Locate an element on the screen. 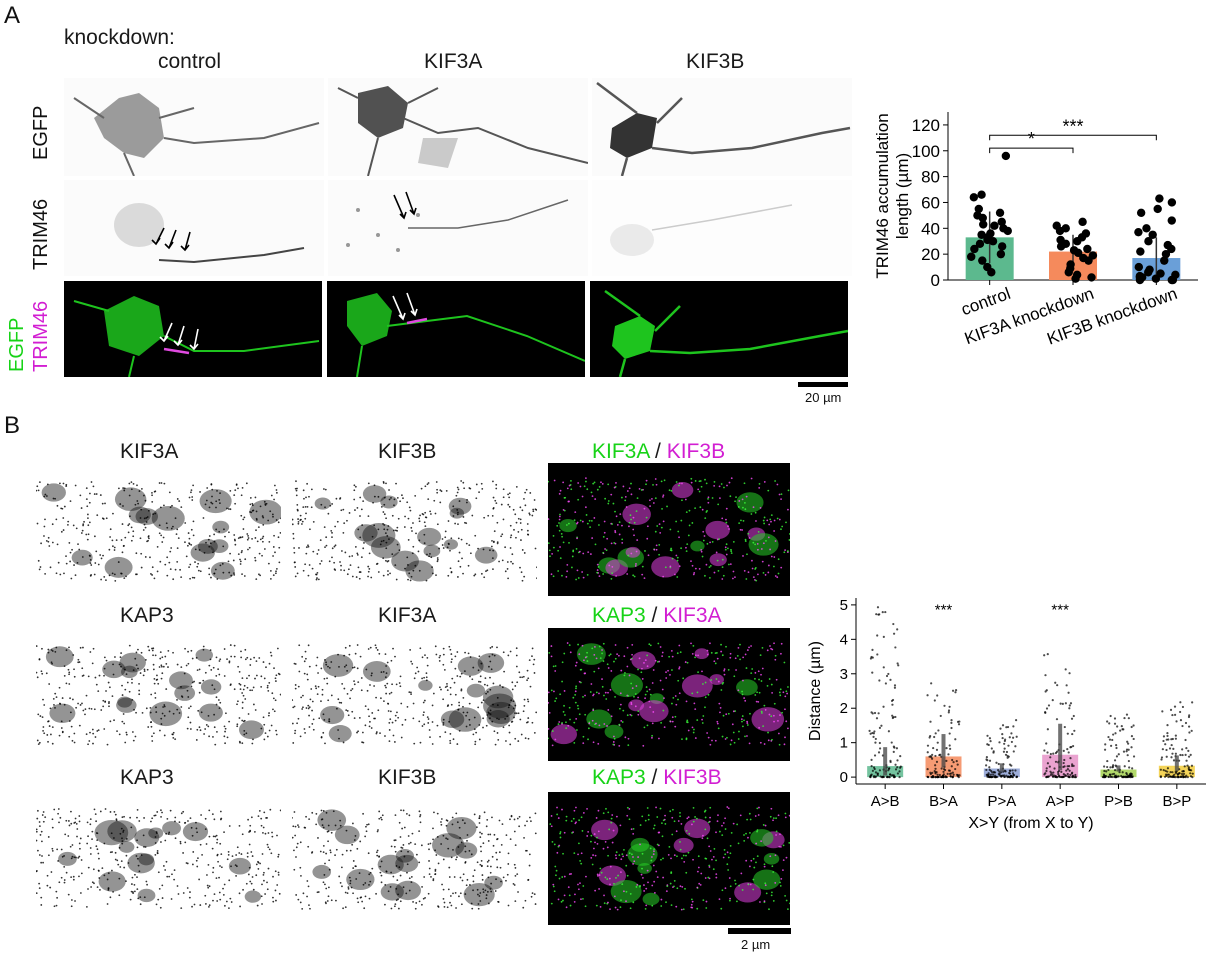 This screenshot has width=1219, height=955. b-row1-kif3a-image is located at coordinates (158, 531).